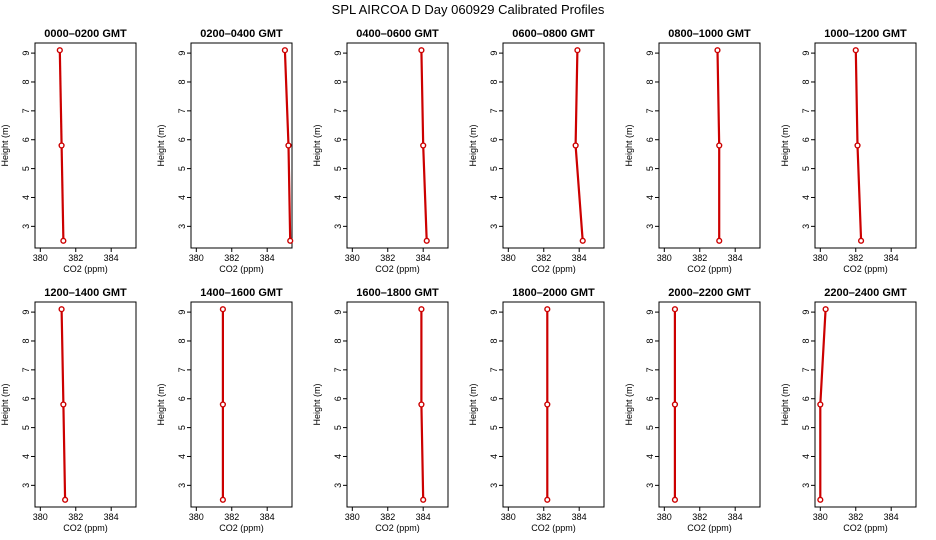  Describe the element at coordinates (397, 34) in the screenshot. I see `panel-title: 0400–0600 GMT` at that location.